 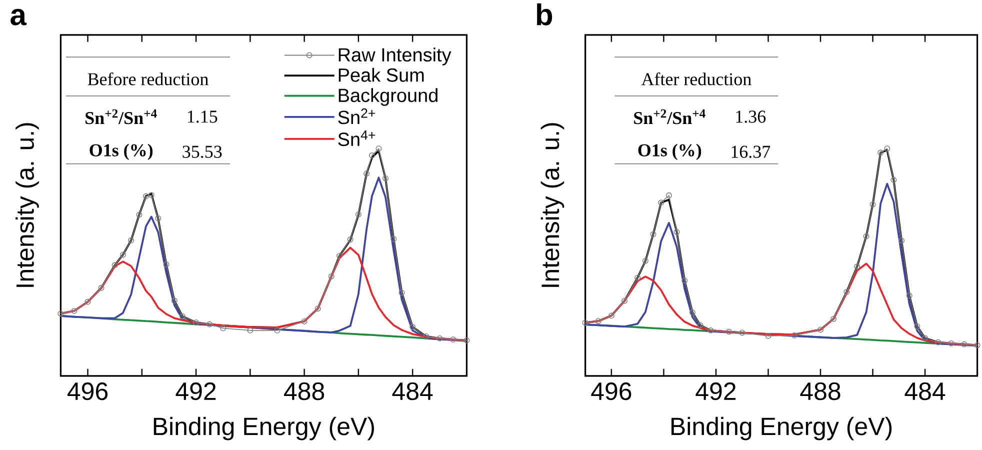 What do you see at coordinates (395, 57) in the screenshot?
I see `legend-label: Raw Intensity` at bounding box center [395, 57].